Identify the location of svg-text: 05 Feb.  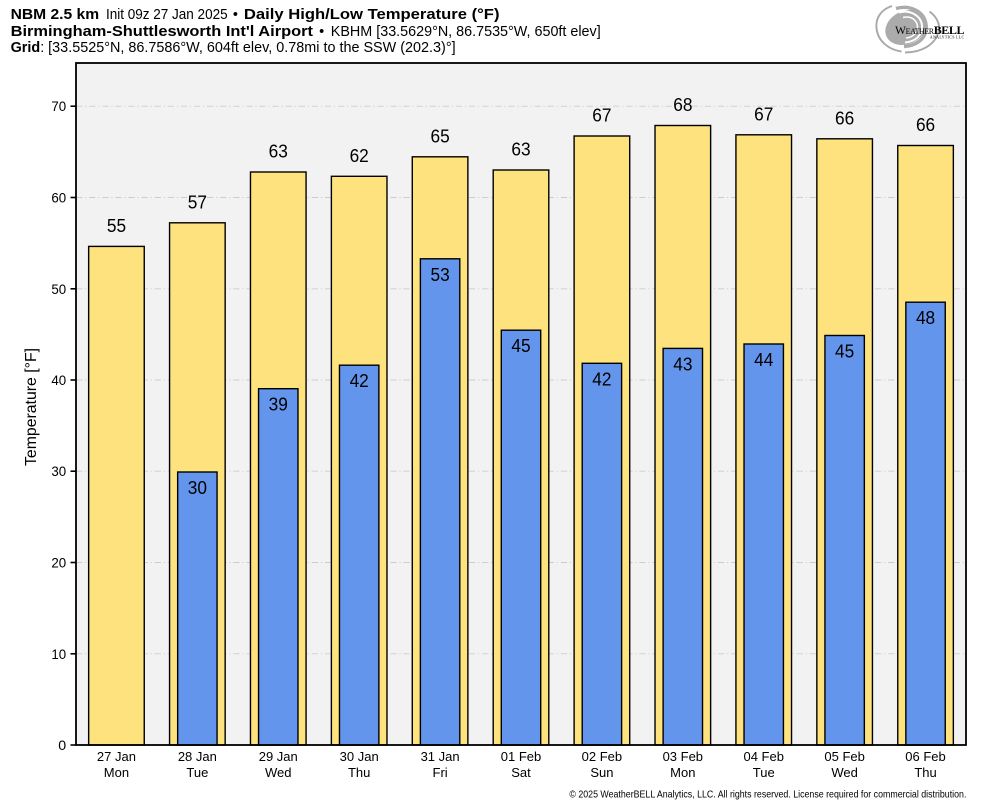
(844, 756).